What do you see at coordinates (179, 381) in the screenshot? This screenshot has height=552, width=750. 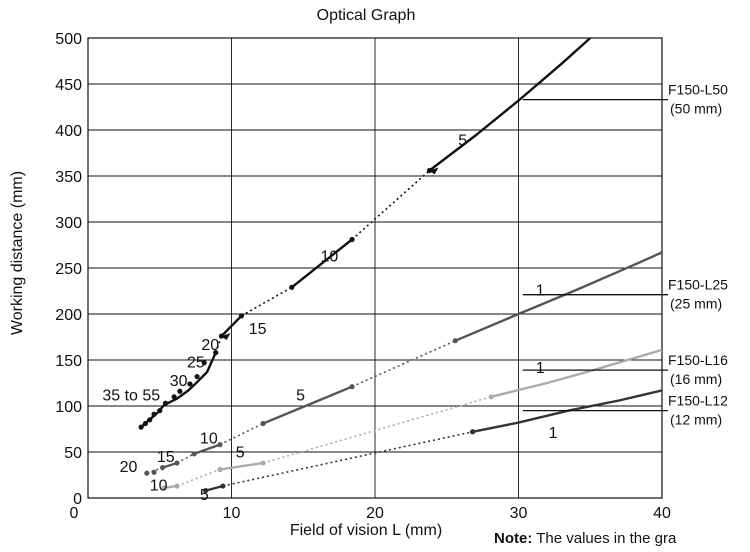 I see `magnification-label: 30` at bounding box center [179, 381].